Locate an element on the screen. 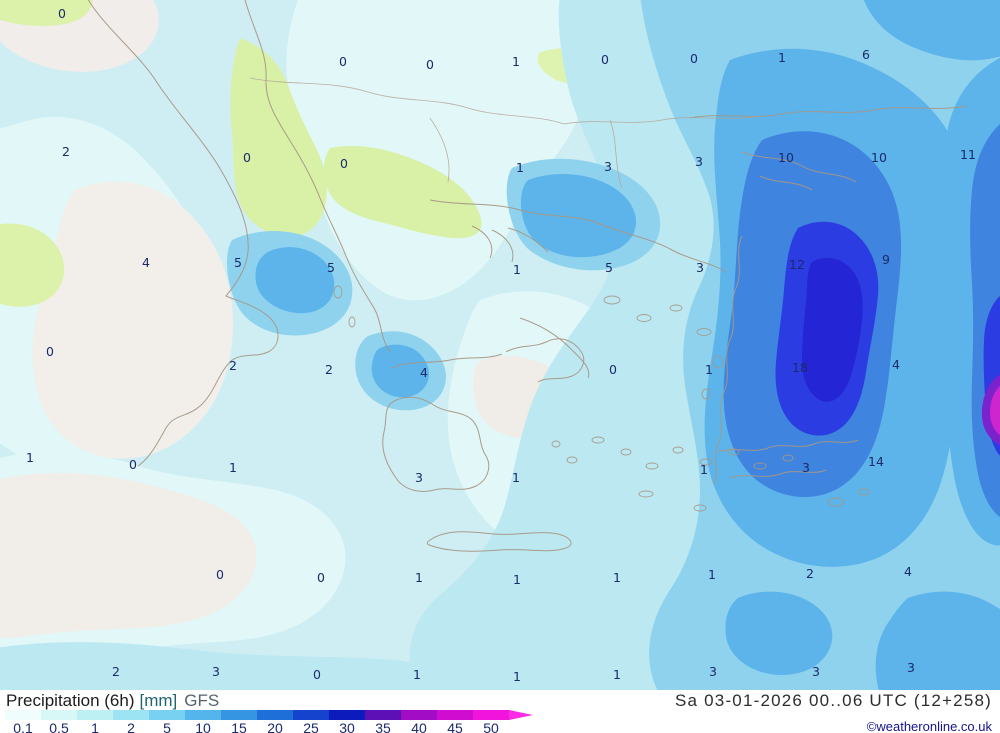 This screenshot has height=733, width=1000. legend-tick-label: 20 is located at coordinates (275, 726).